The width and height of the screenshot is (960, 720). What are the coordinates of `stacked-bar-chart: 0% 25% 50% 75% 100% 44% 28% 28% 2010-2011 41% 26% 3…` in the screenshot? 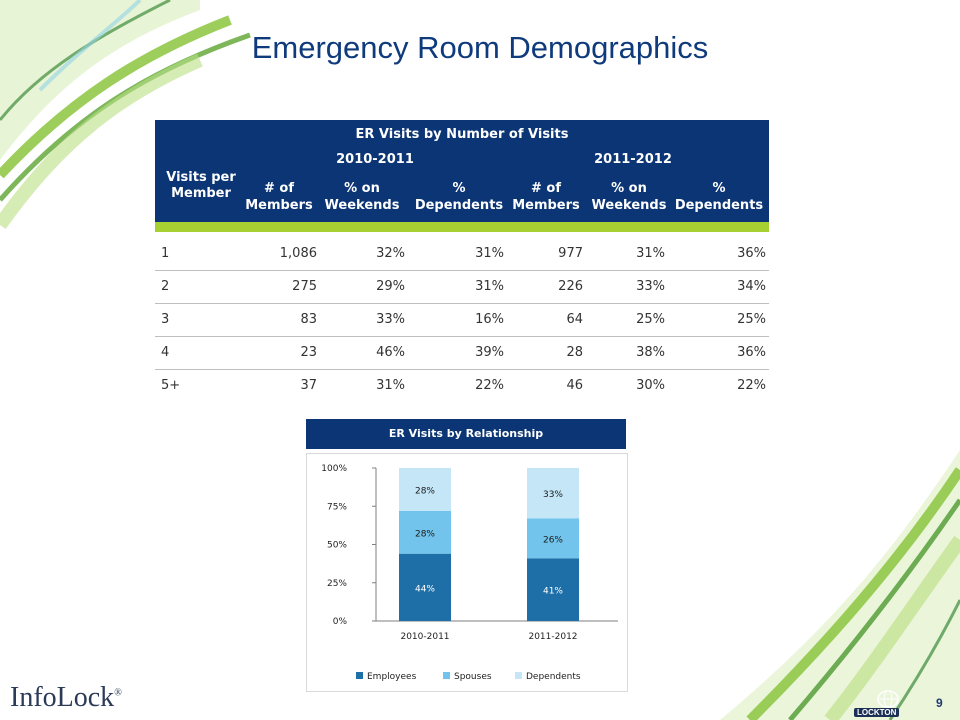 It's located at (469, 573).